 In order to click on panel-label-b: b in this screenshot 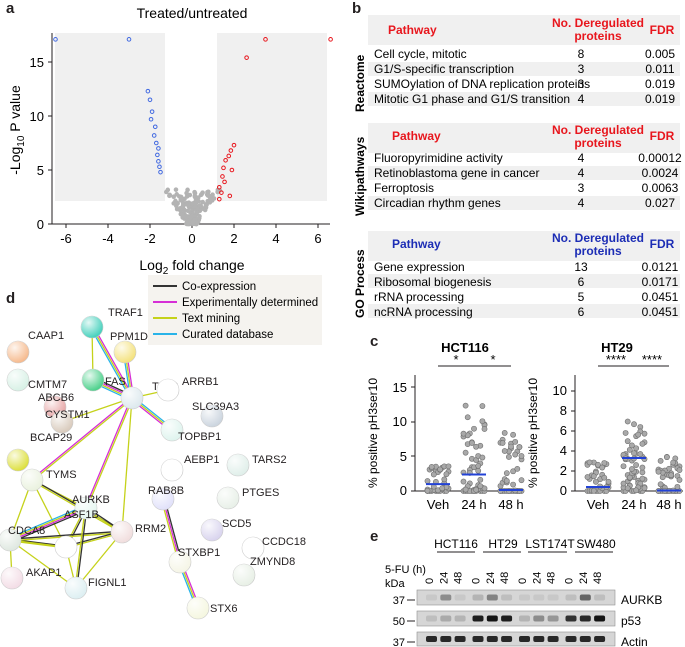, I will do `click(357, 8)`.